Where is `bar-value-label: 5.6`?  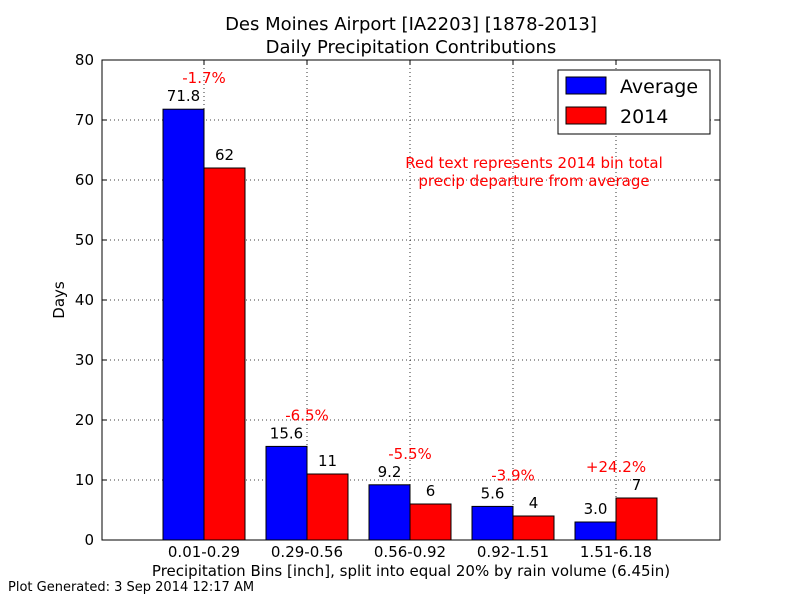
bar-value-label: 5.6 is located at coordinates (493, 493).